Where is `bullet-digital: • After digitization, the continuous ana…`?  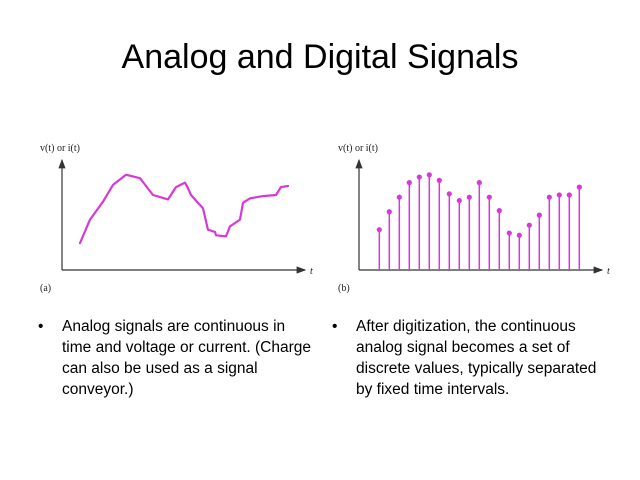 bullet-digital: • After digitization, the continuous ana… is located at coordinates (469, 358).